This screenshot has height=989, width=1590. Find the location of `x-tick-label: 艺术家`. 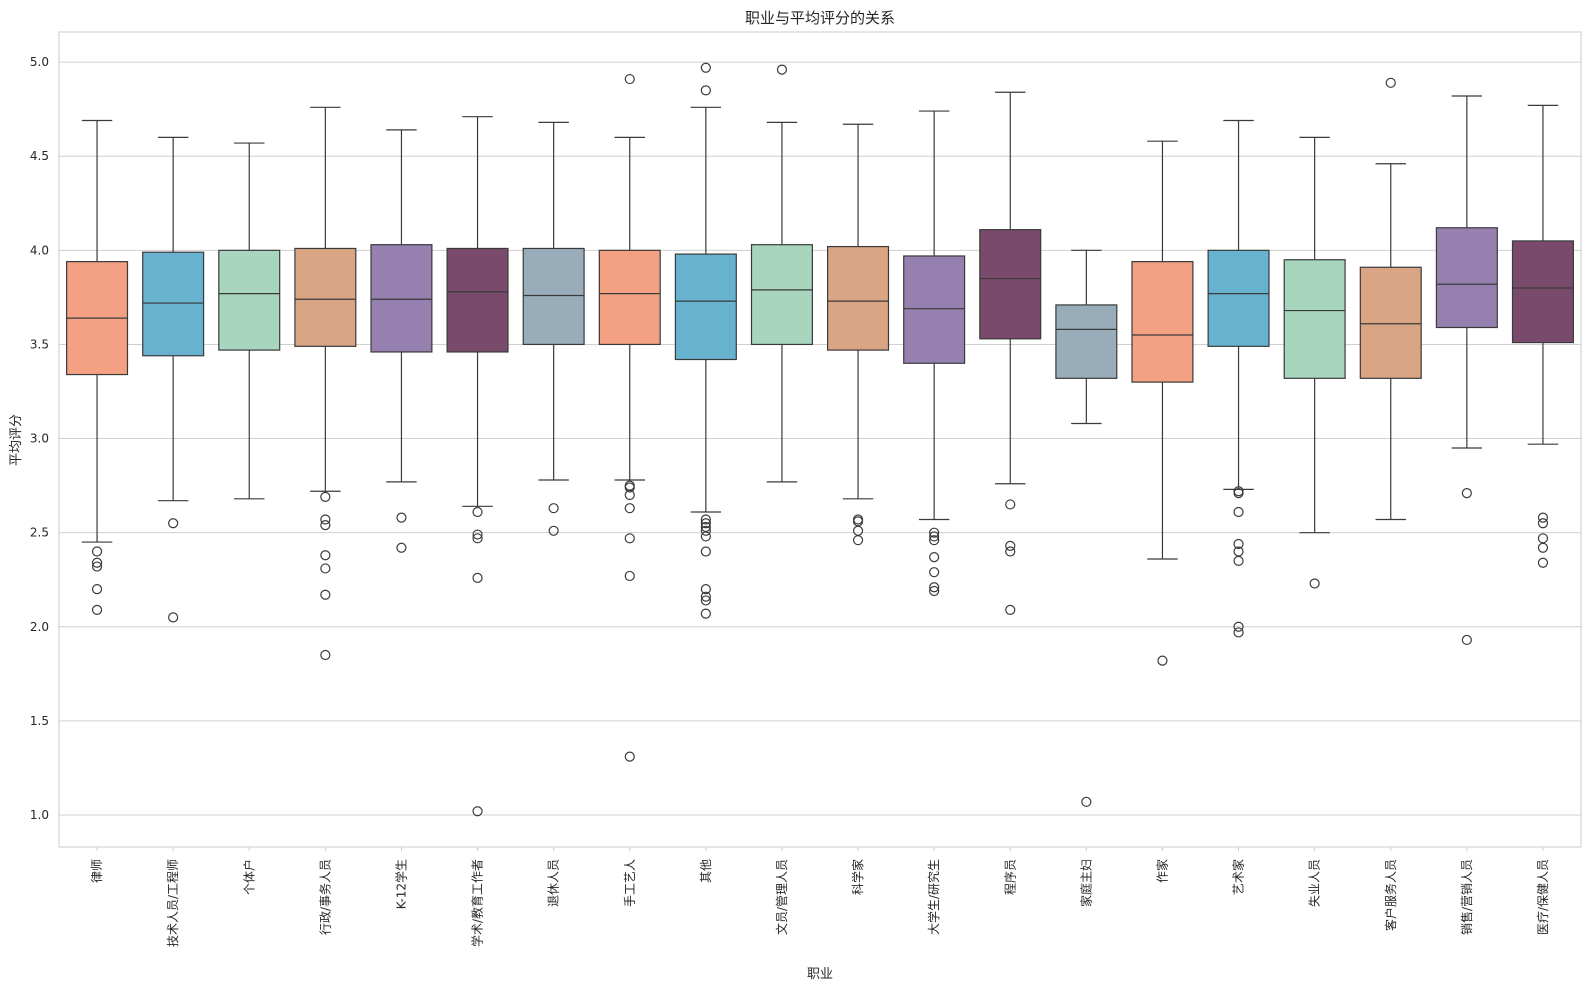

x-tick-label: 艺术家 is located at coordinates (1238, 877).